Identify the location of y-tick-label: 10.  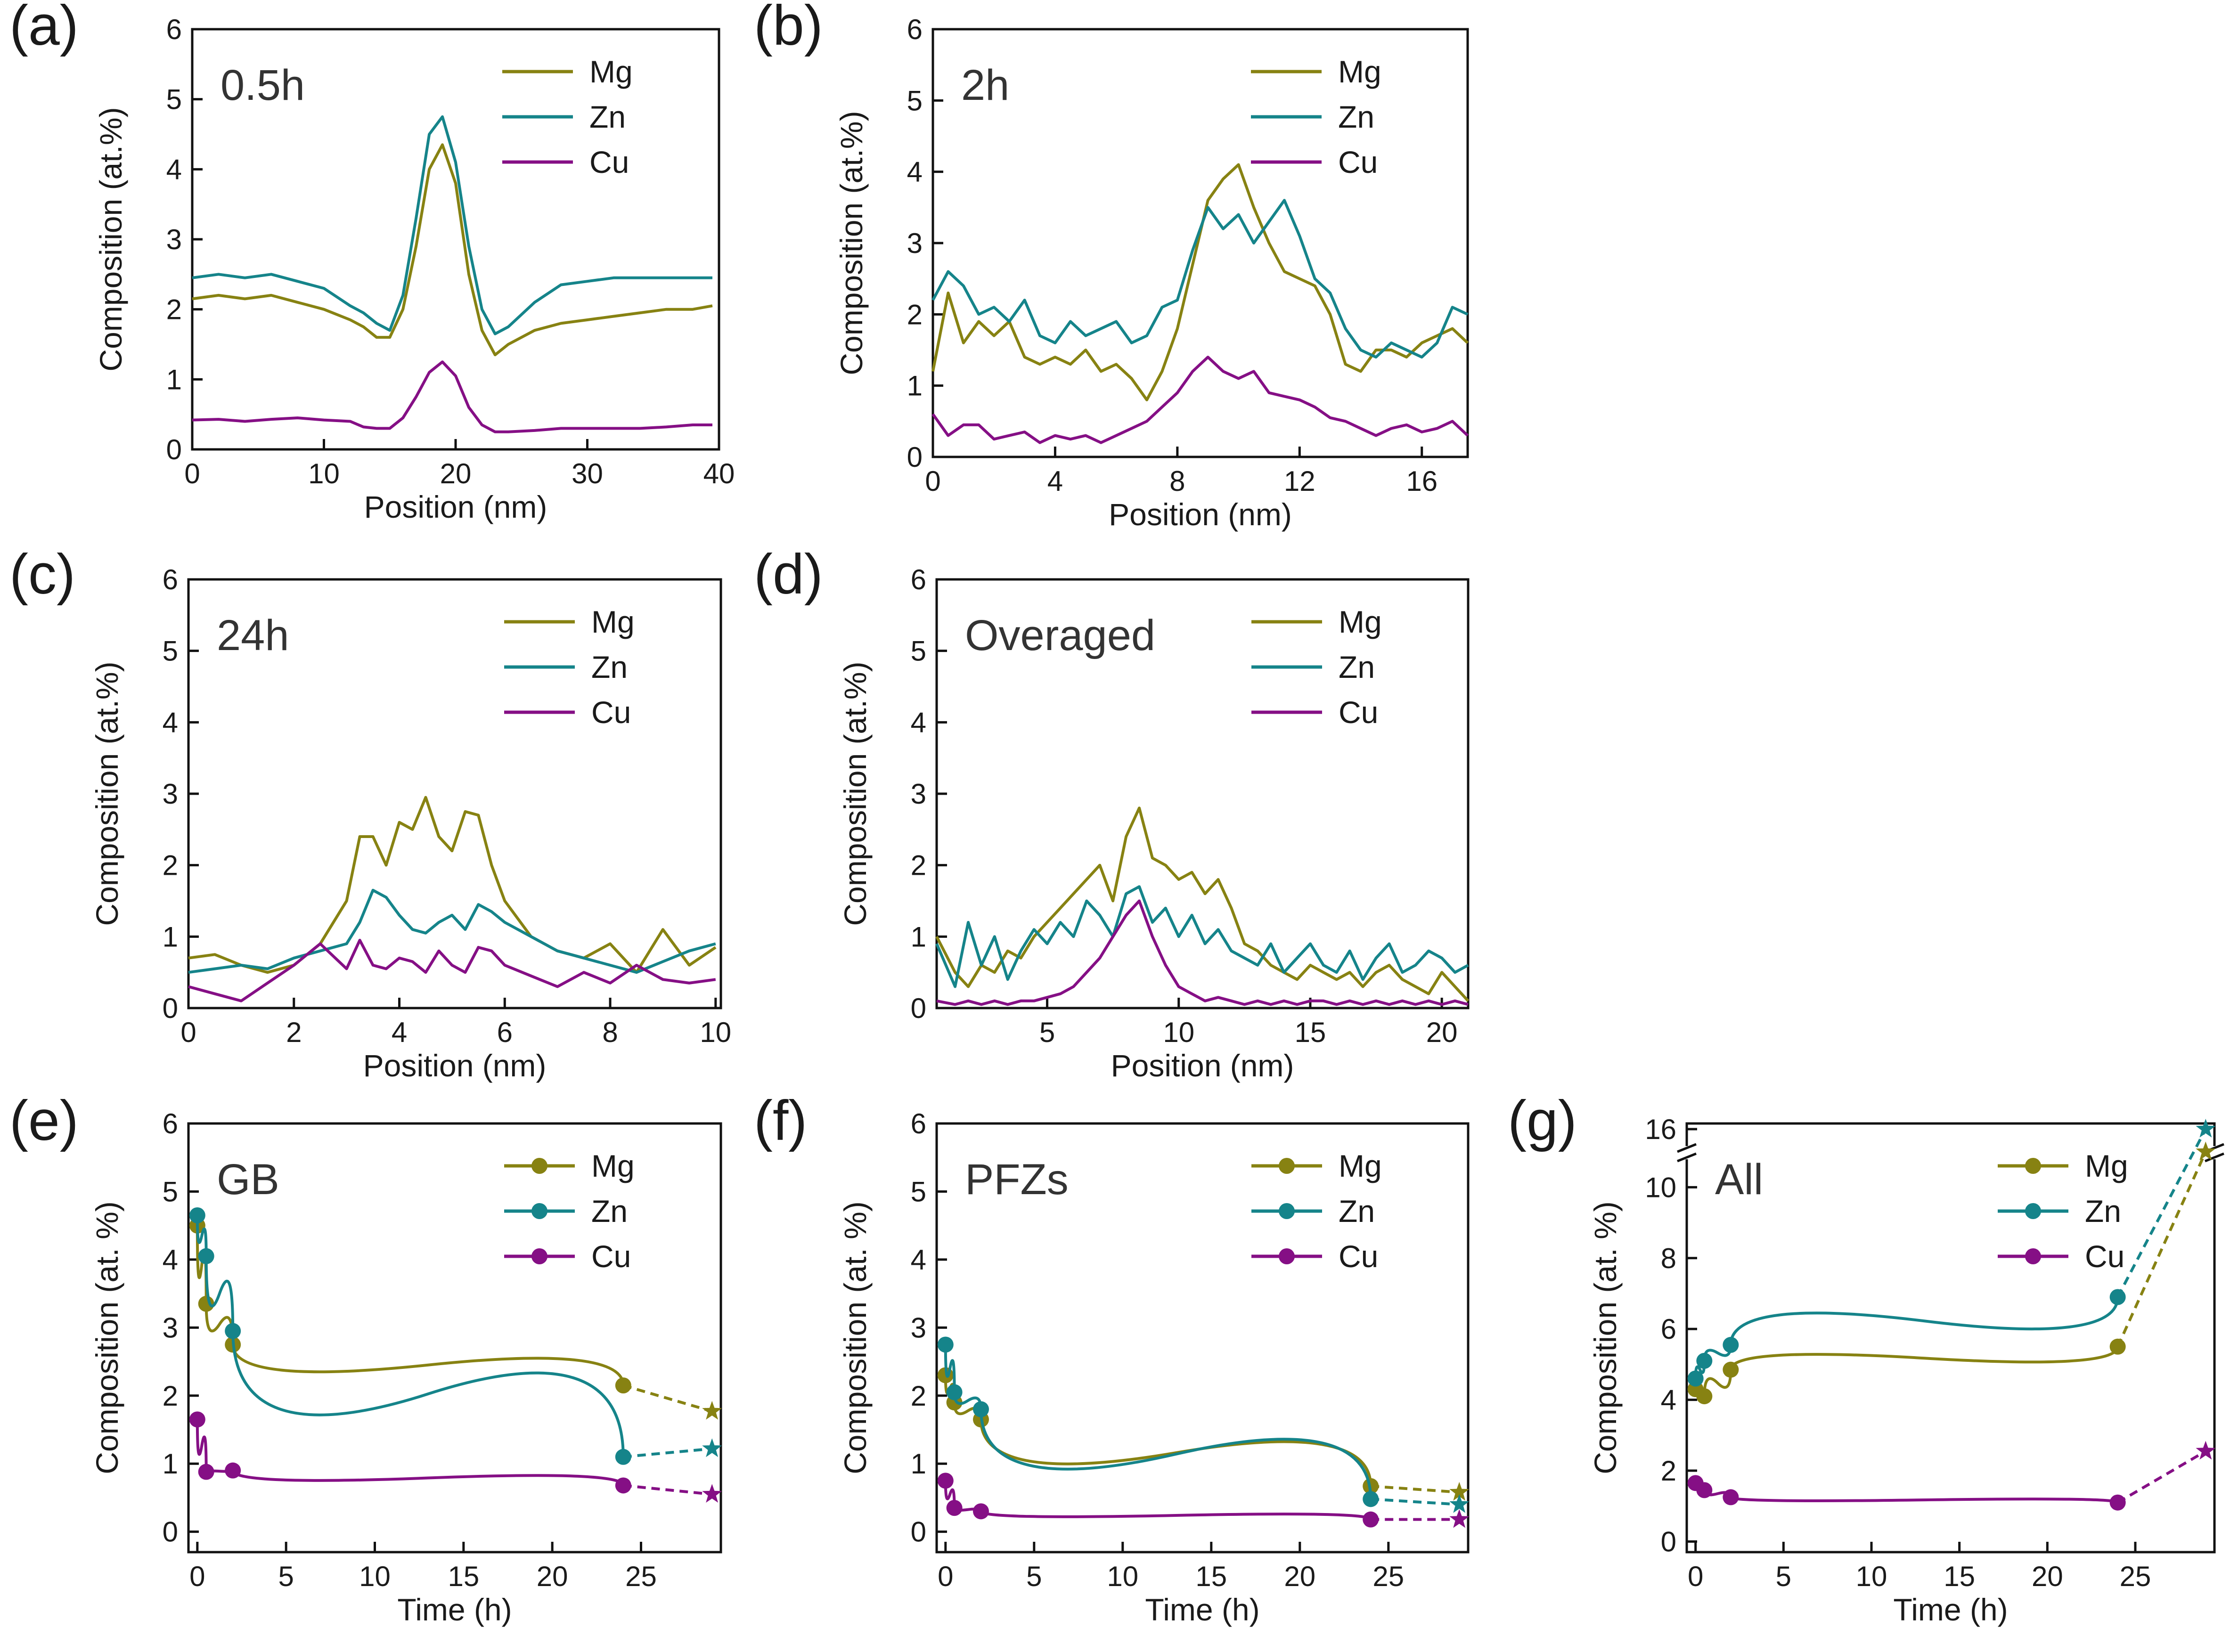
(1660, 1187).